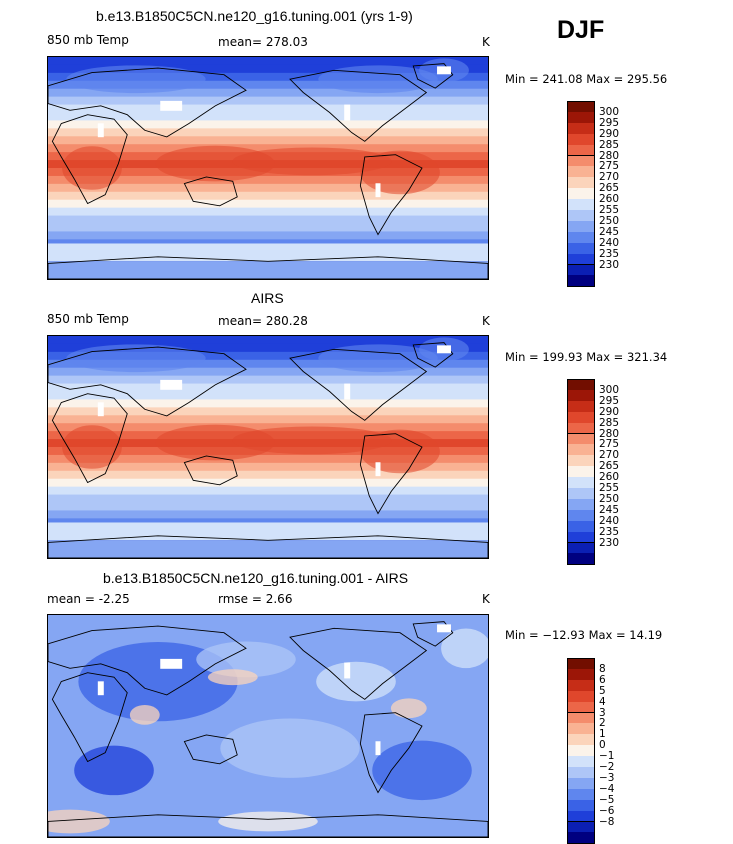  I want to click on colorbar-tick-label: 5, so click(602, 690).